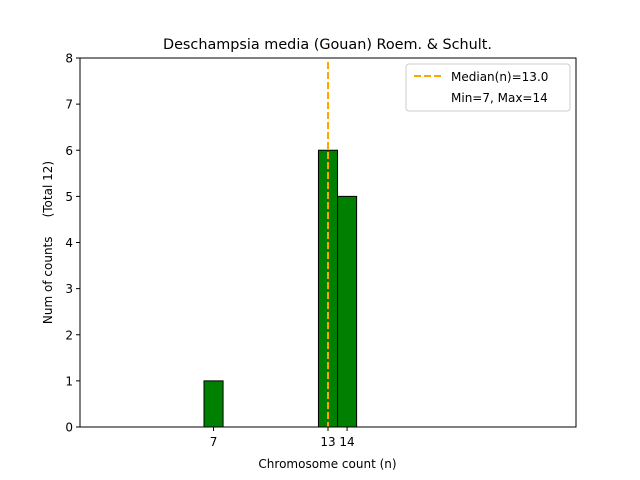  Describe the element at coordinates (69, 59) in the screenshot. I see `y-tick-label-8: 8` at that location.